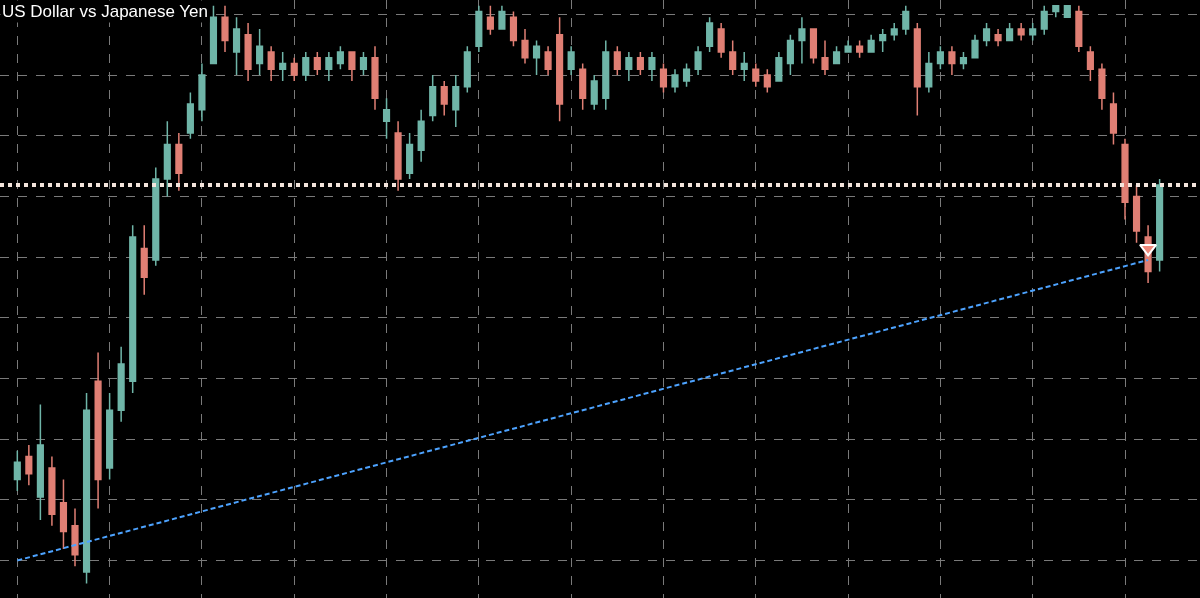 The width and height of the screenshot is (1200, 598). Describe the element at coordinates (105, 11) in the screenshot. I see `chart-title: US Dollar vs Japanese Yen` at that location.